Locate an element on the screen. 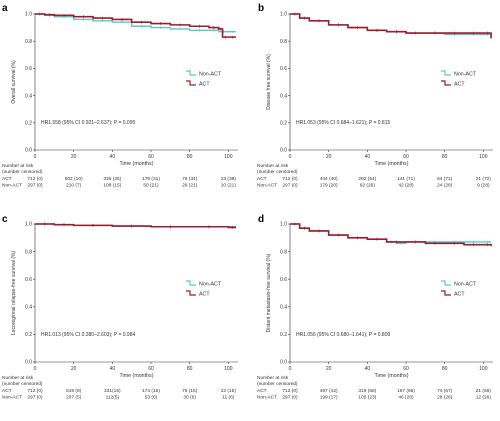  risk-cell: 53 (6) is located at coordinates (151, 398).